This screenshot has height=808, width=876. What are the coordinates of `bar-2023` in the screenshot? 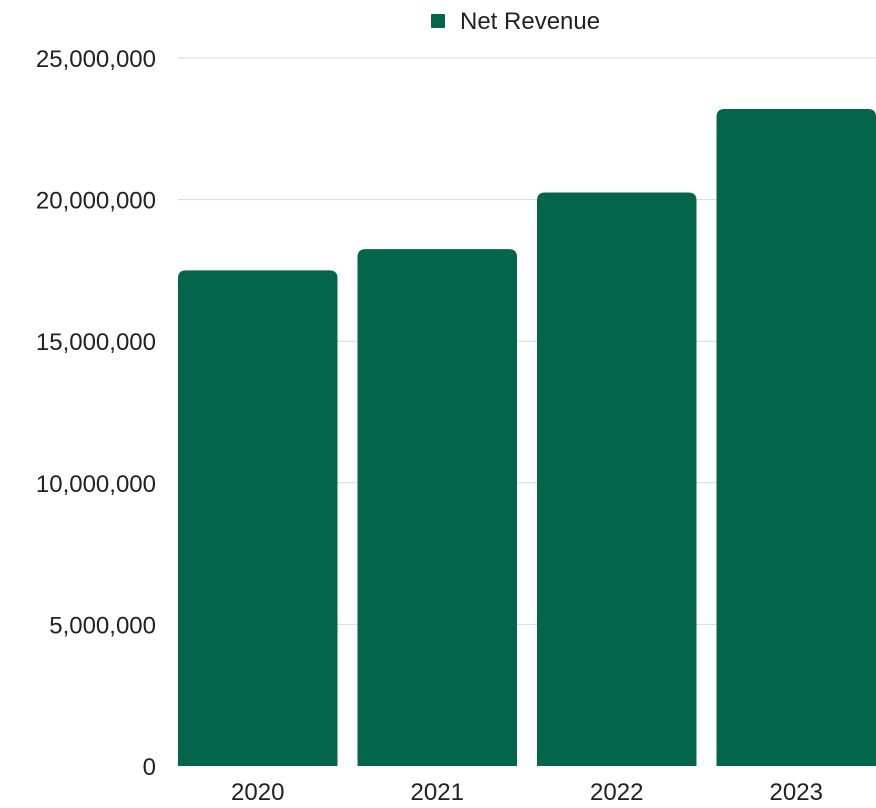 It's located at (796, 437).